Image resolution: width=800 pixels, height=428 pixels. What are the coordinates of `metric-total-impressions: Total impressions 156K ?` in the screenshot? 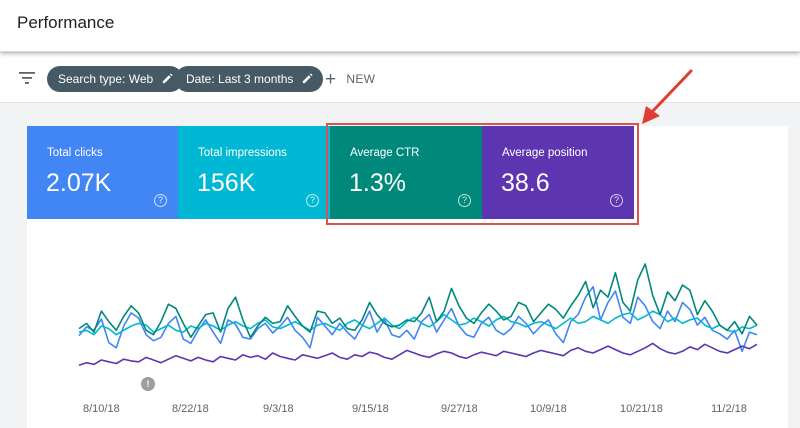 It's located at (254, 172).